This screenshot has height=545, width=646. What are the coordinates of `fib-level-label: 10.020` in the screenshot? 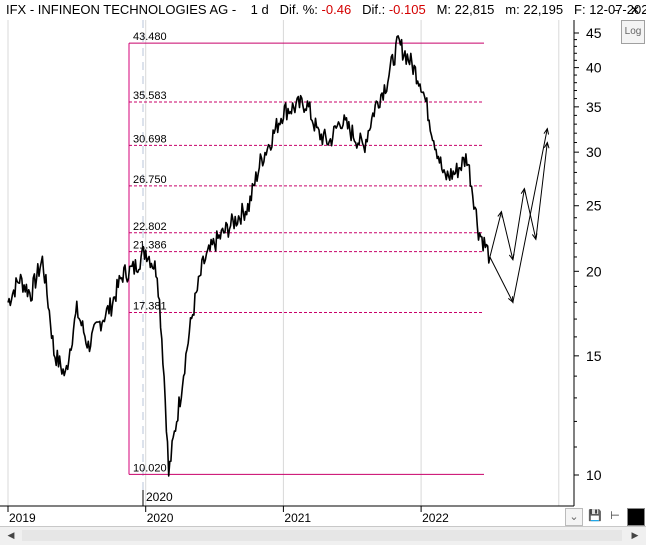 It's located at (150, 468).